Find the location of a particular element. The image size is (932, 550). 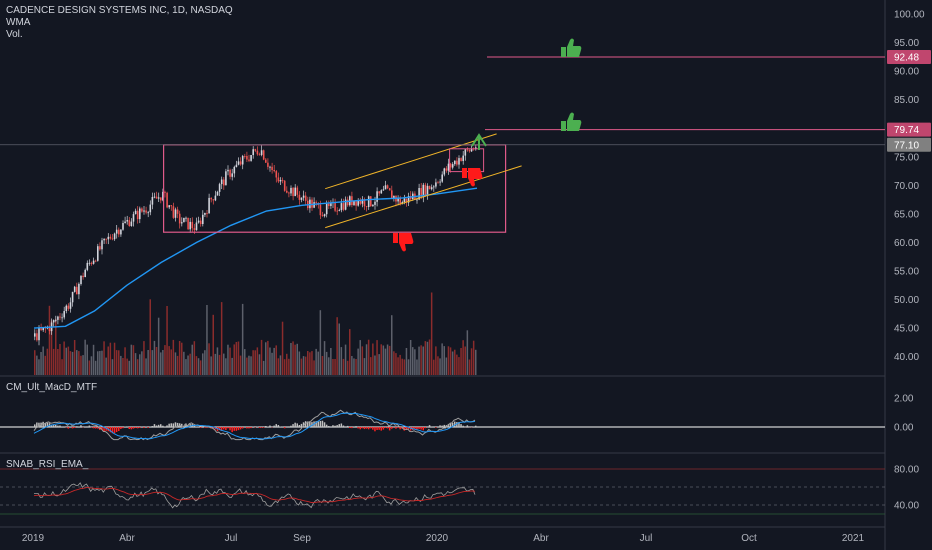

y-tick-label: 40.00 is located at coordinates (906, 357).